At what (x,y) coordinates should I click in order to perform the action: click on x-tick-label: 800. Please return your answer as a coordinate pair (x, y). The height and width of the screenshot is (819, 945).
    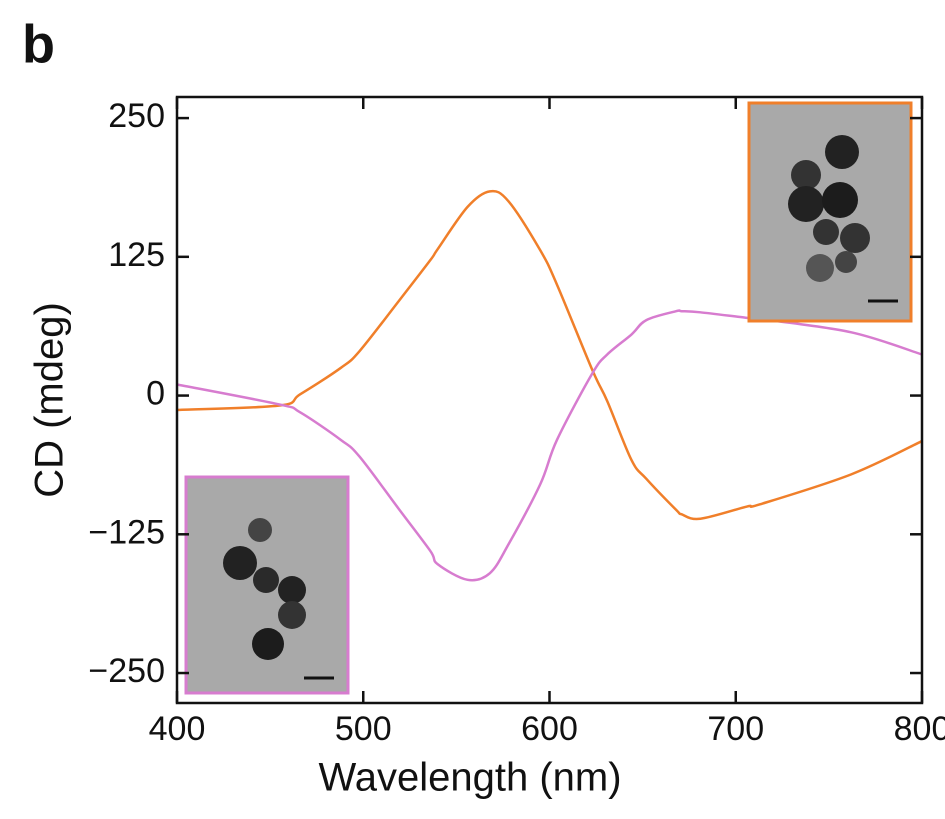
    Looking at the image, I should click on (919, 729).